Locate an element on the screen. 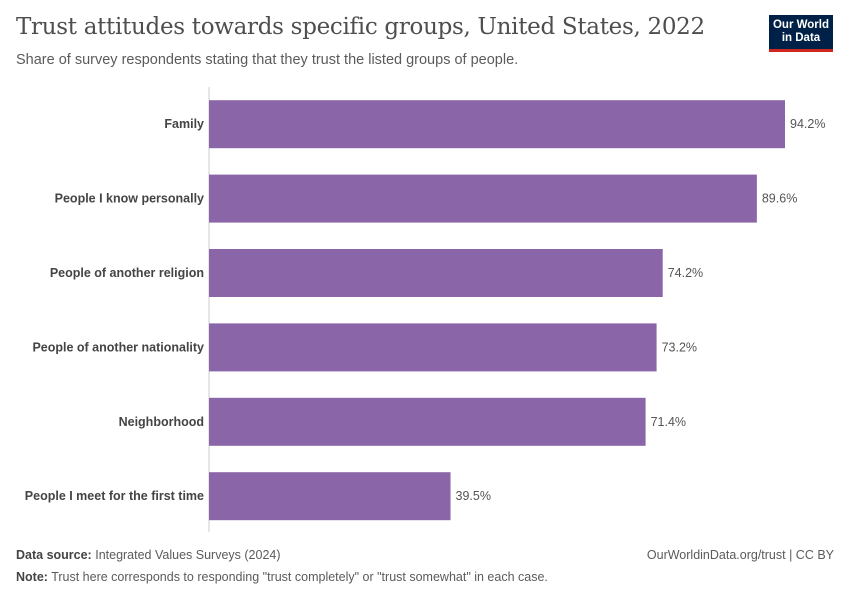 The image size is (850, 600). value-label: 39.5% is located at coordinates (473, 496).